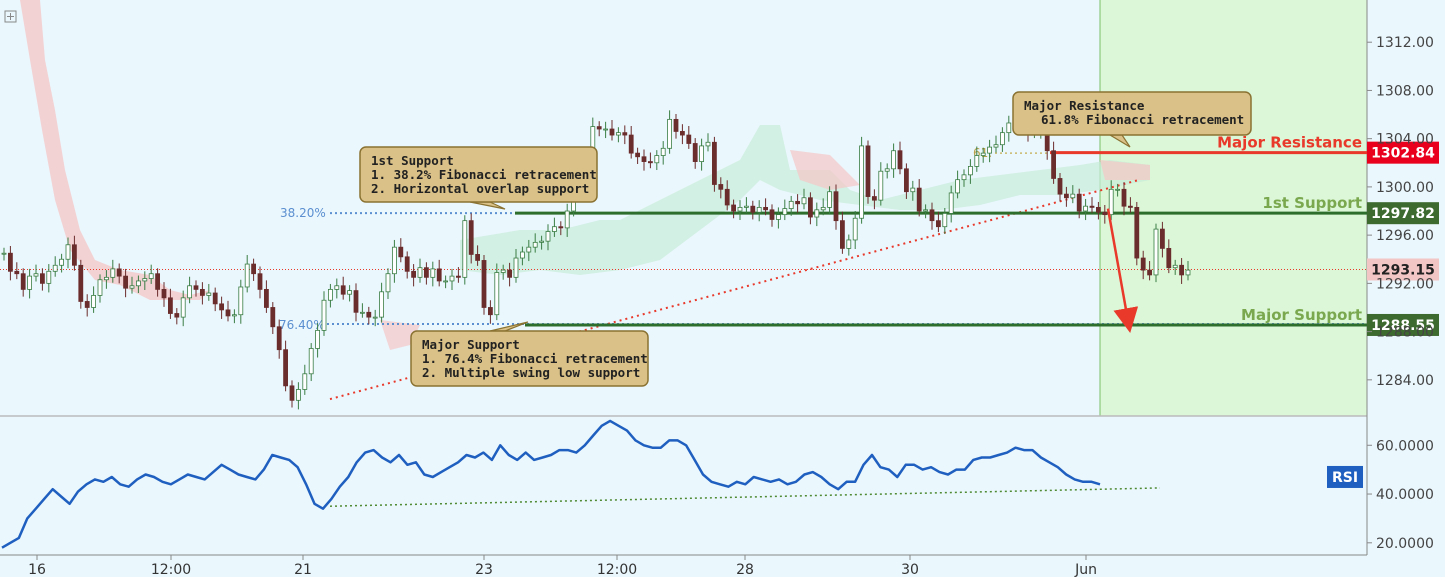 The height and width of the screenshot is (577, 1445). What do you see at coordinates (10, 16) in the screenshot?
I see `panel-toggle-icon` at bounding box center [10, 16].